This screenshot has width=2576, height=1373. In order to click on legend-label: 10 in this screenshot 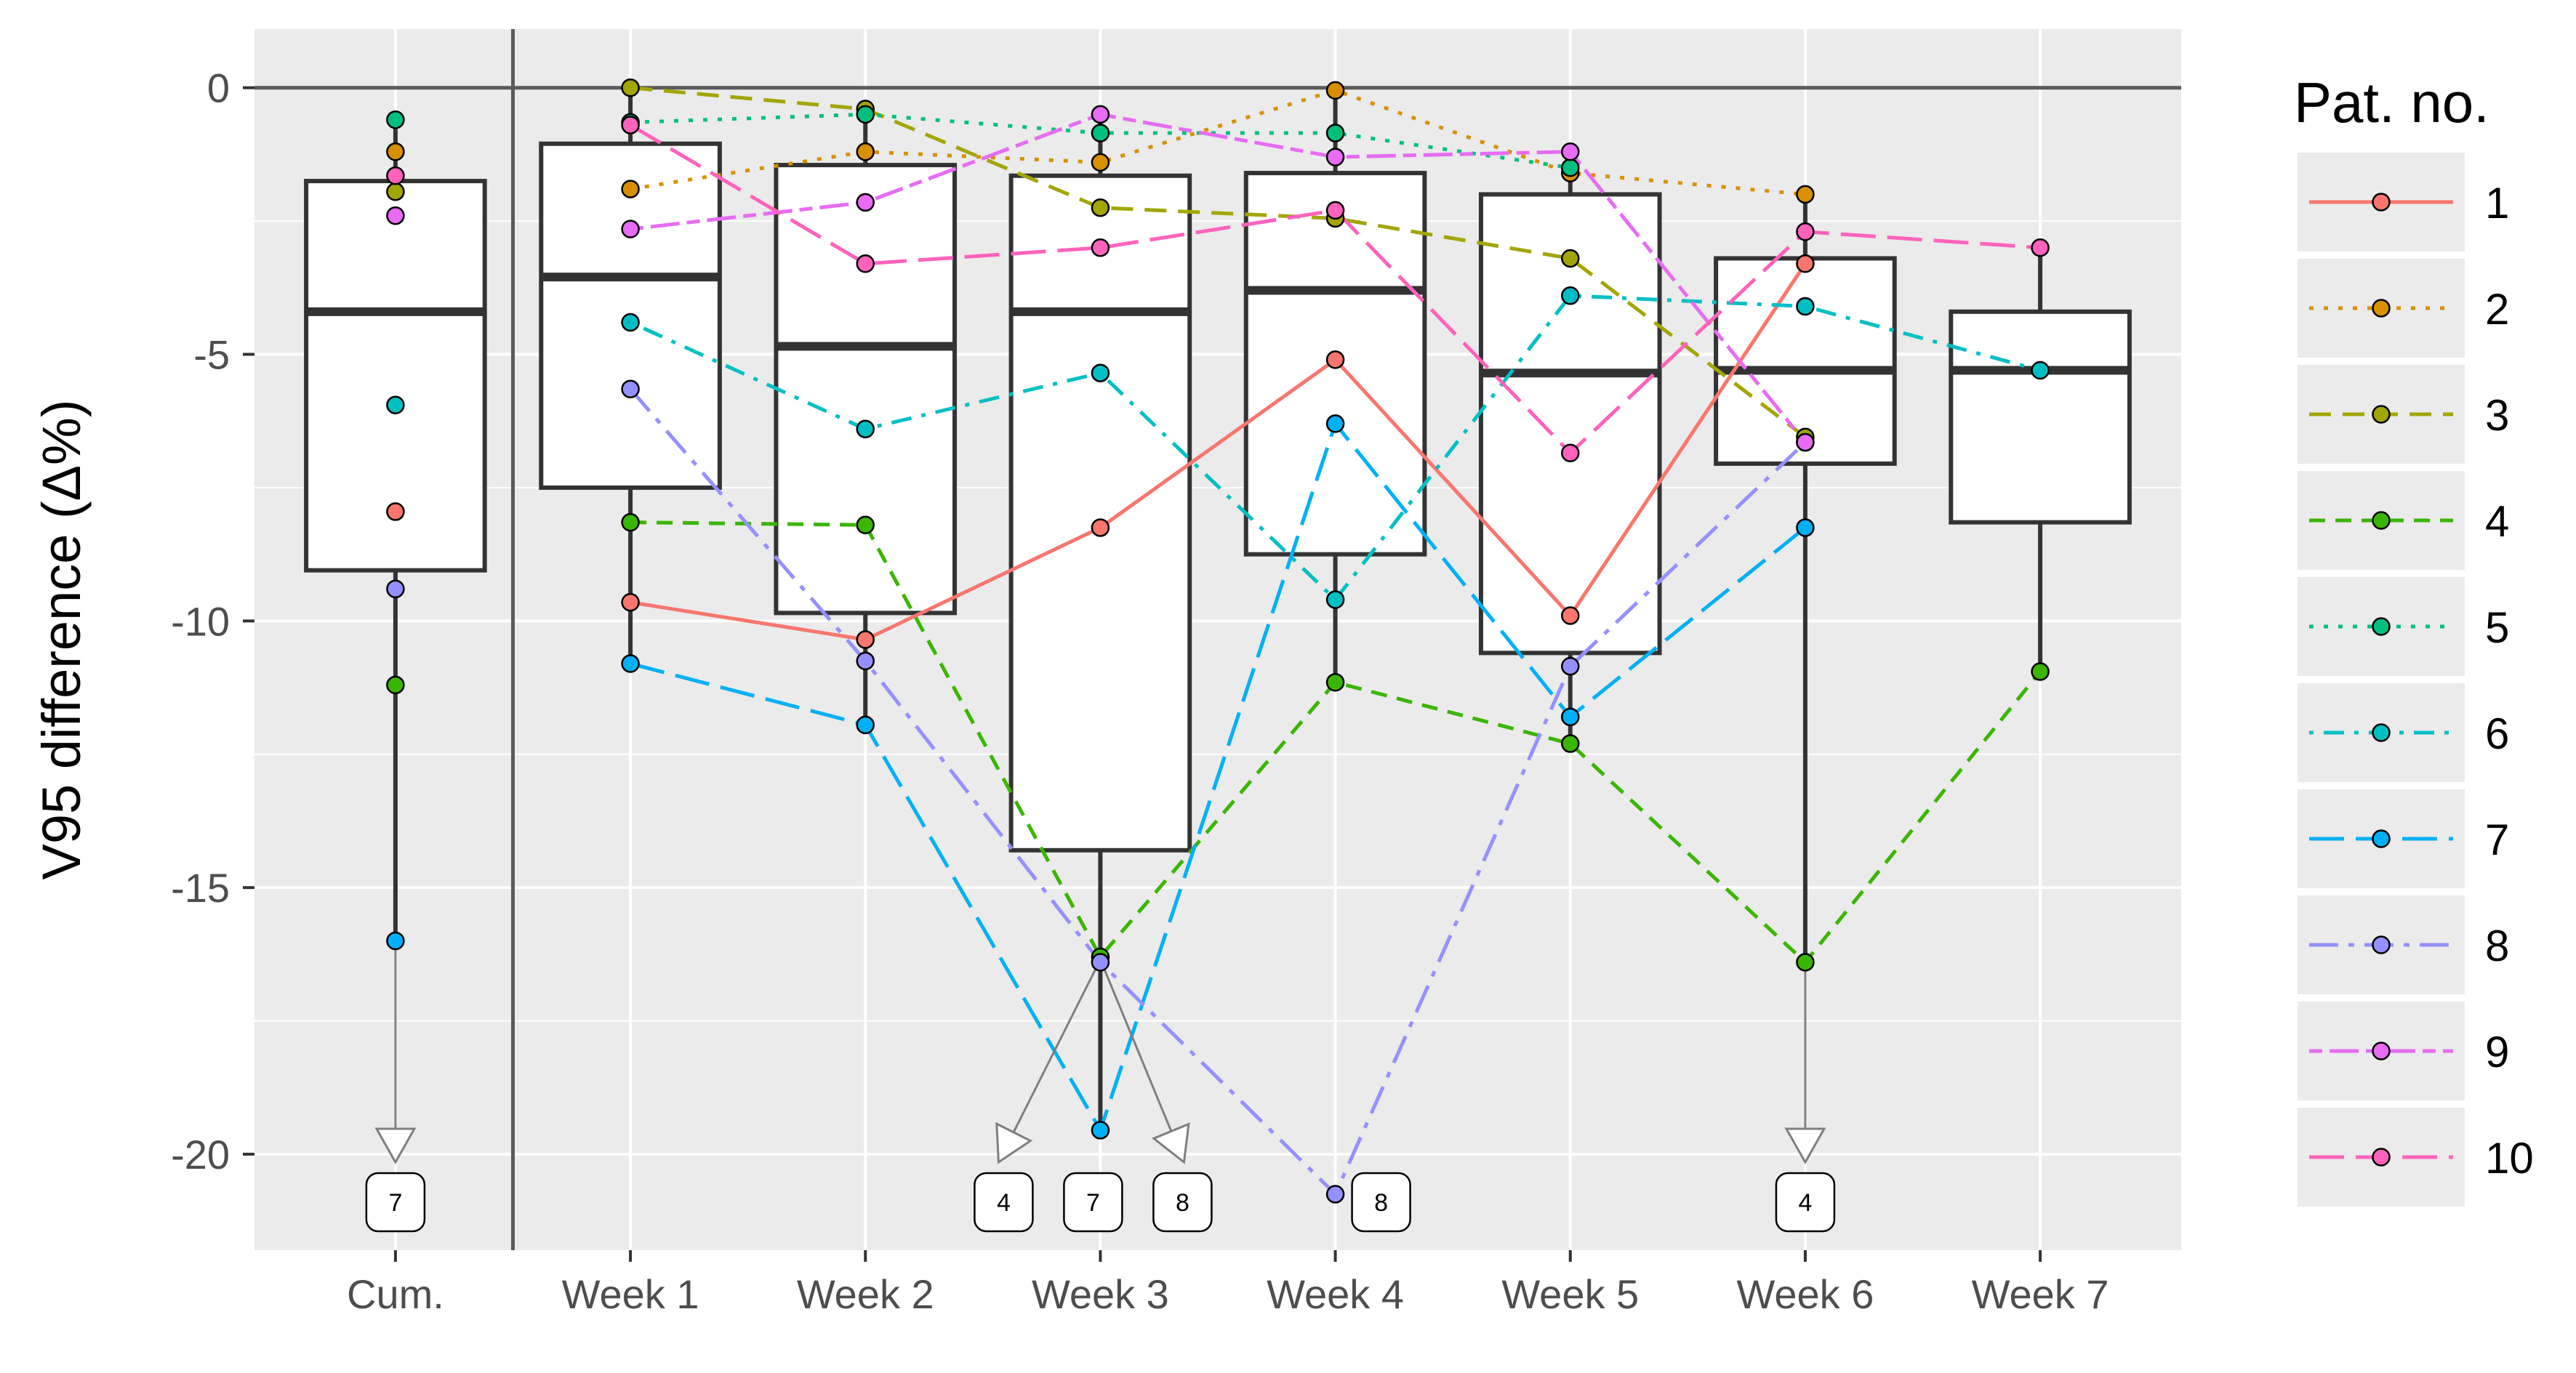, I will do `click(2509, 1158)`.